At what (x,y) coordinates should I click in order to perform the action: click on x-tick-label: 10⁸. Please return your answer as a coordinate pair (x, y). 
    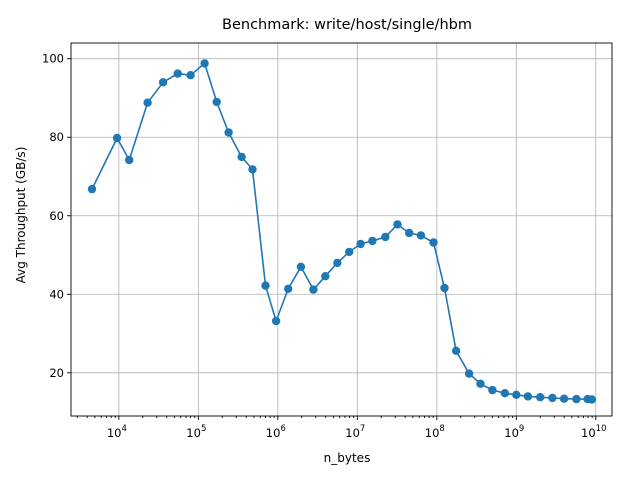
    Looking at the image, I should click on (435, 432).